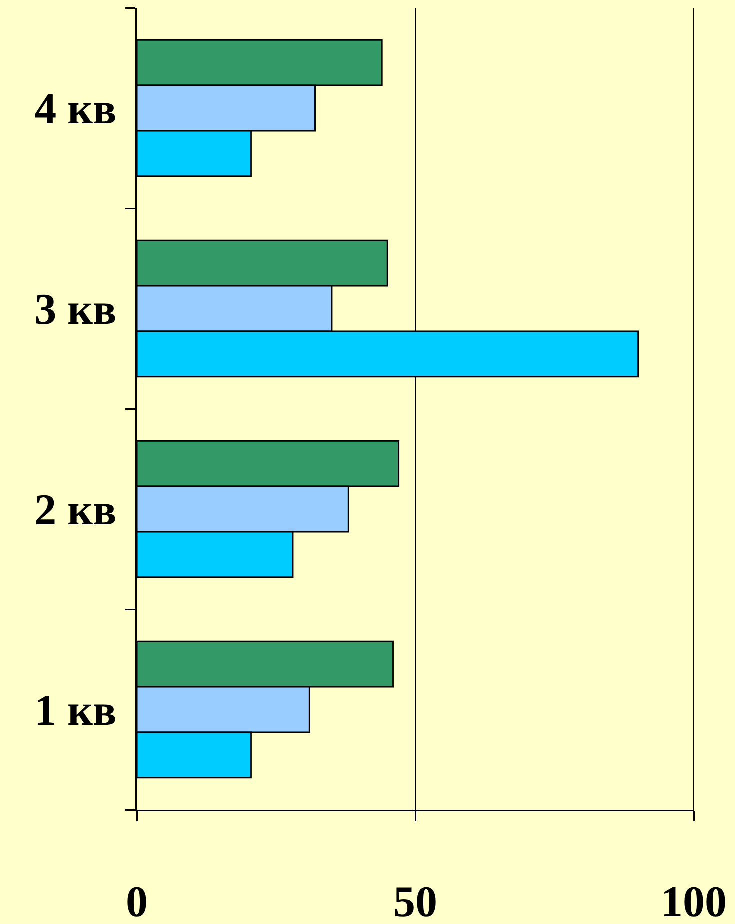 The width and height of the screenshot is (735, 924). I want to click on x-tick-label: 100, so click(694, 900).